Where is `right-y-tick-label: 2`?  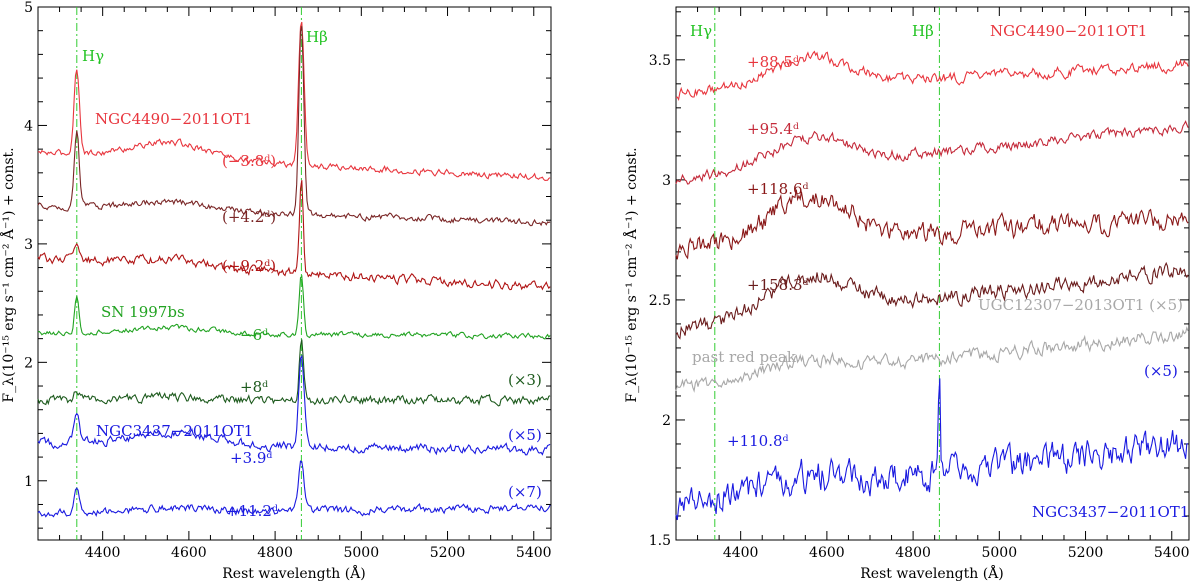 right-y-tick-label: 2 is located at coordinates (666, 421).